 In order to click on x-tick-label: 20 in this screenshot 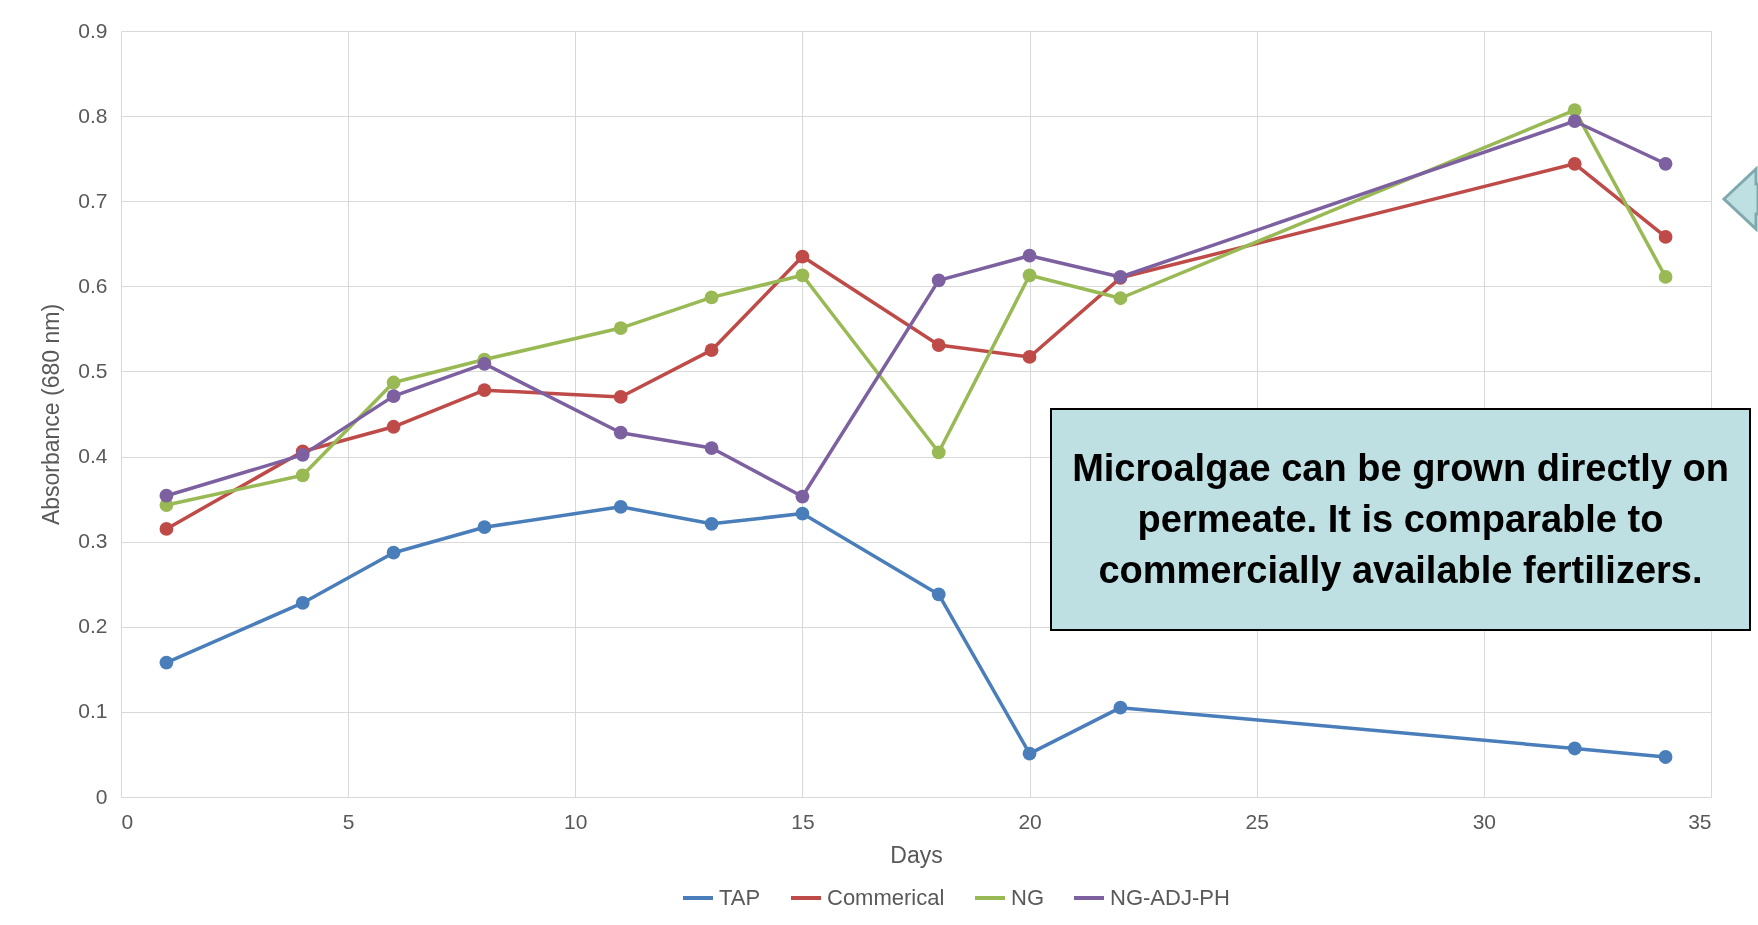, I will do `click(1030, 821)`.